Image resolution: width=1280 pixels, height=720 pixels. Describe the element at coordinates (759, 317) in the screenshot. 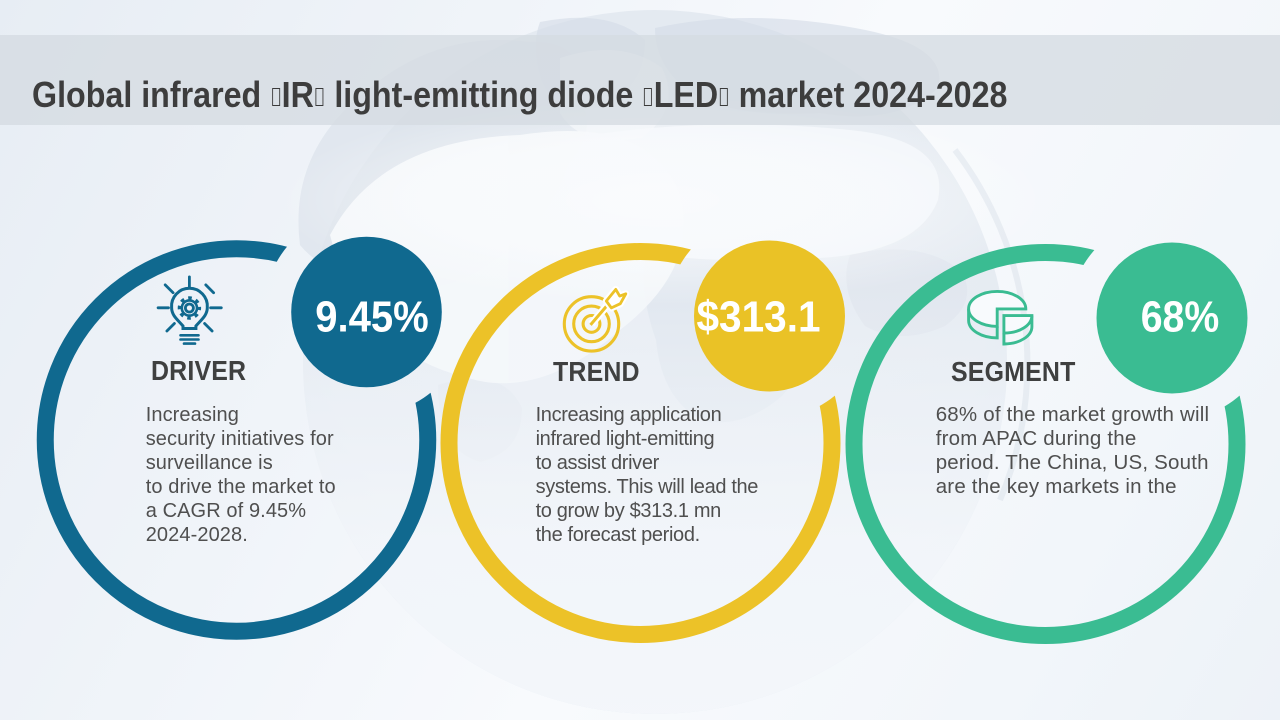

I see `svg-text: $313.1` at that location.